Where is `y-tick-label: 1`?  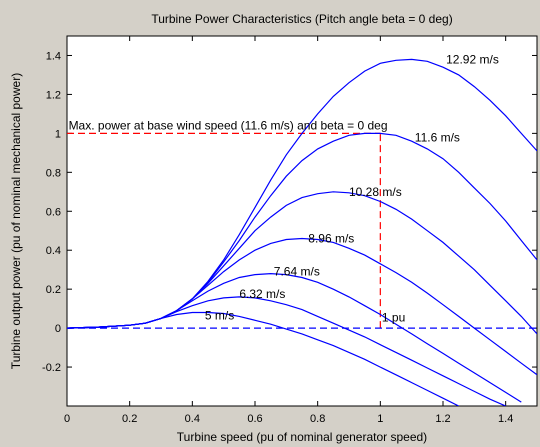 y-tick-label: 1 is located at coordinates (58, 134).